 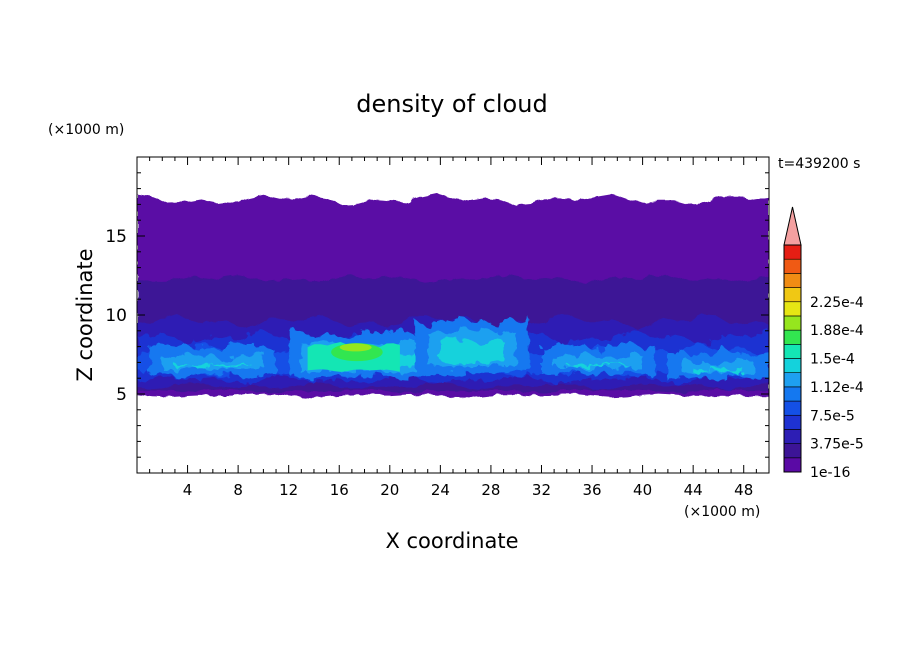 I want to click on x-tick-label: 12, so click(x=288, y=490).